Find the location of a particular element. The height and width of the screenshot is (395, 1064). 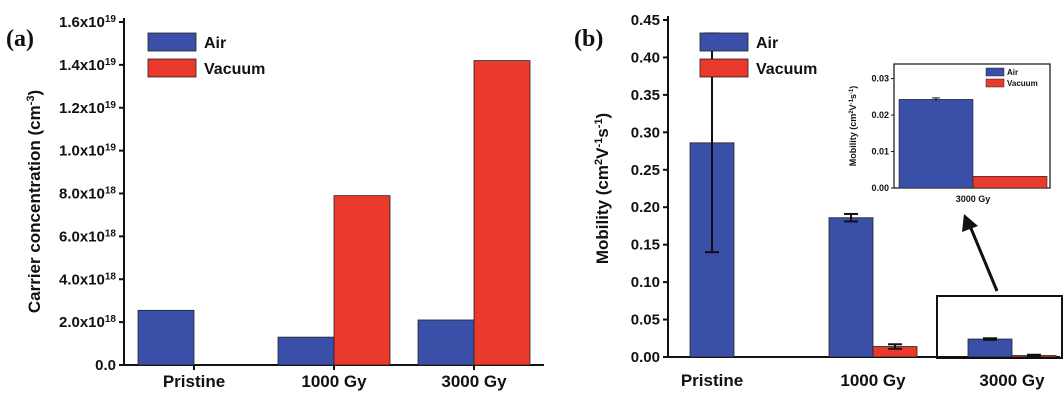

y-tick-label: 0.35 is located at coordinates (645, 95).